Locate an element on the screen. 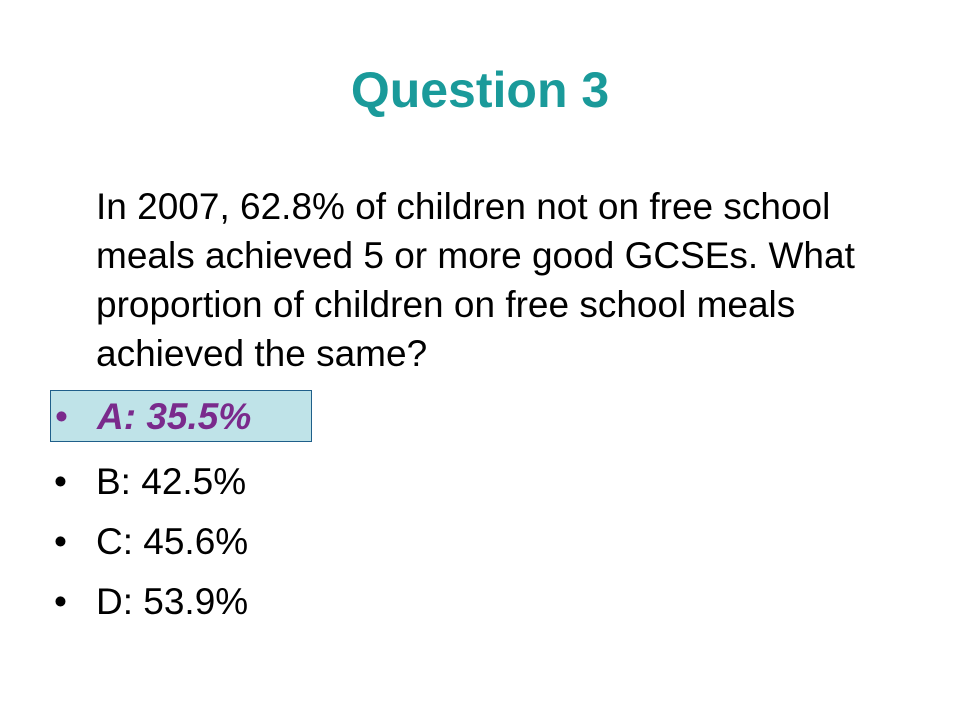 The image size is (960, 720). option-a-label: A: 35.5% is located at coordinates (174, 416).